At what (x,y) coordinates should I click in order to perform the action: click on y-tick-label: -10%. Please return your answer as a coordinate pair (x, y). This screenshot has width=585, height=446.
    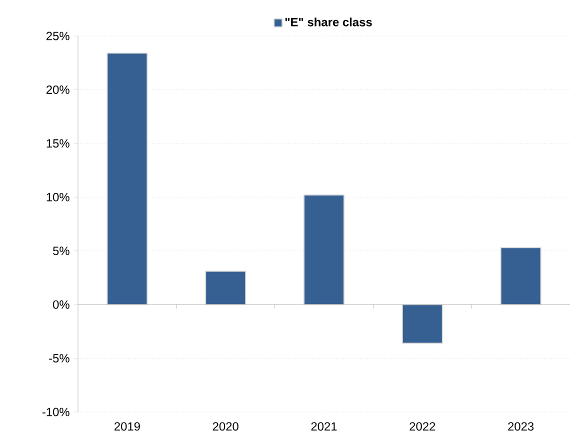
    Looking at the image, I should click on (56, 412).